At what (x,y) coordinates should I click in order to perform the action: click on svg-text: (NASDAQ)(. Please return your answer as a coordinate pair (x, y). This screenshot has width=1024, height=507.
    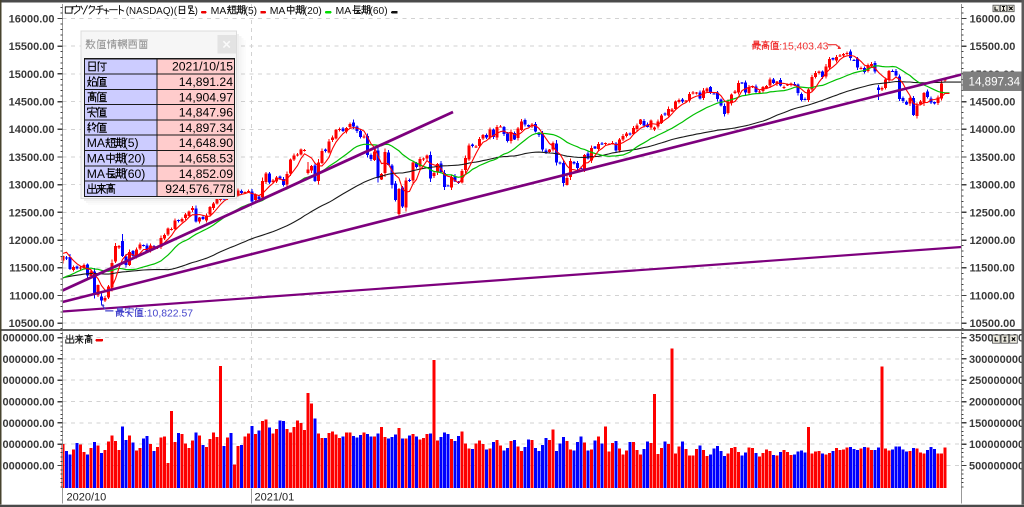
    Looking at the image, I should click on (152, 11).